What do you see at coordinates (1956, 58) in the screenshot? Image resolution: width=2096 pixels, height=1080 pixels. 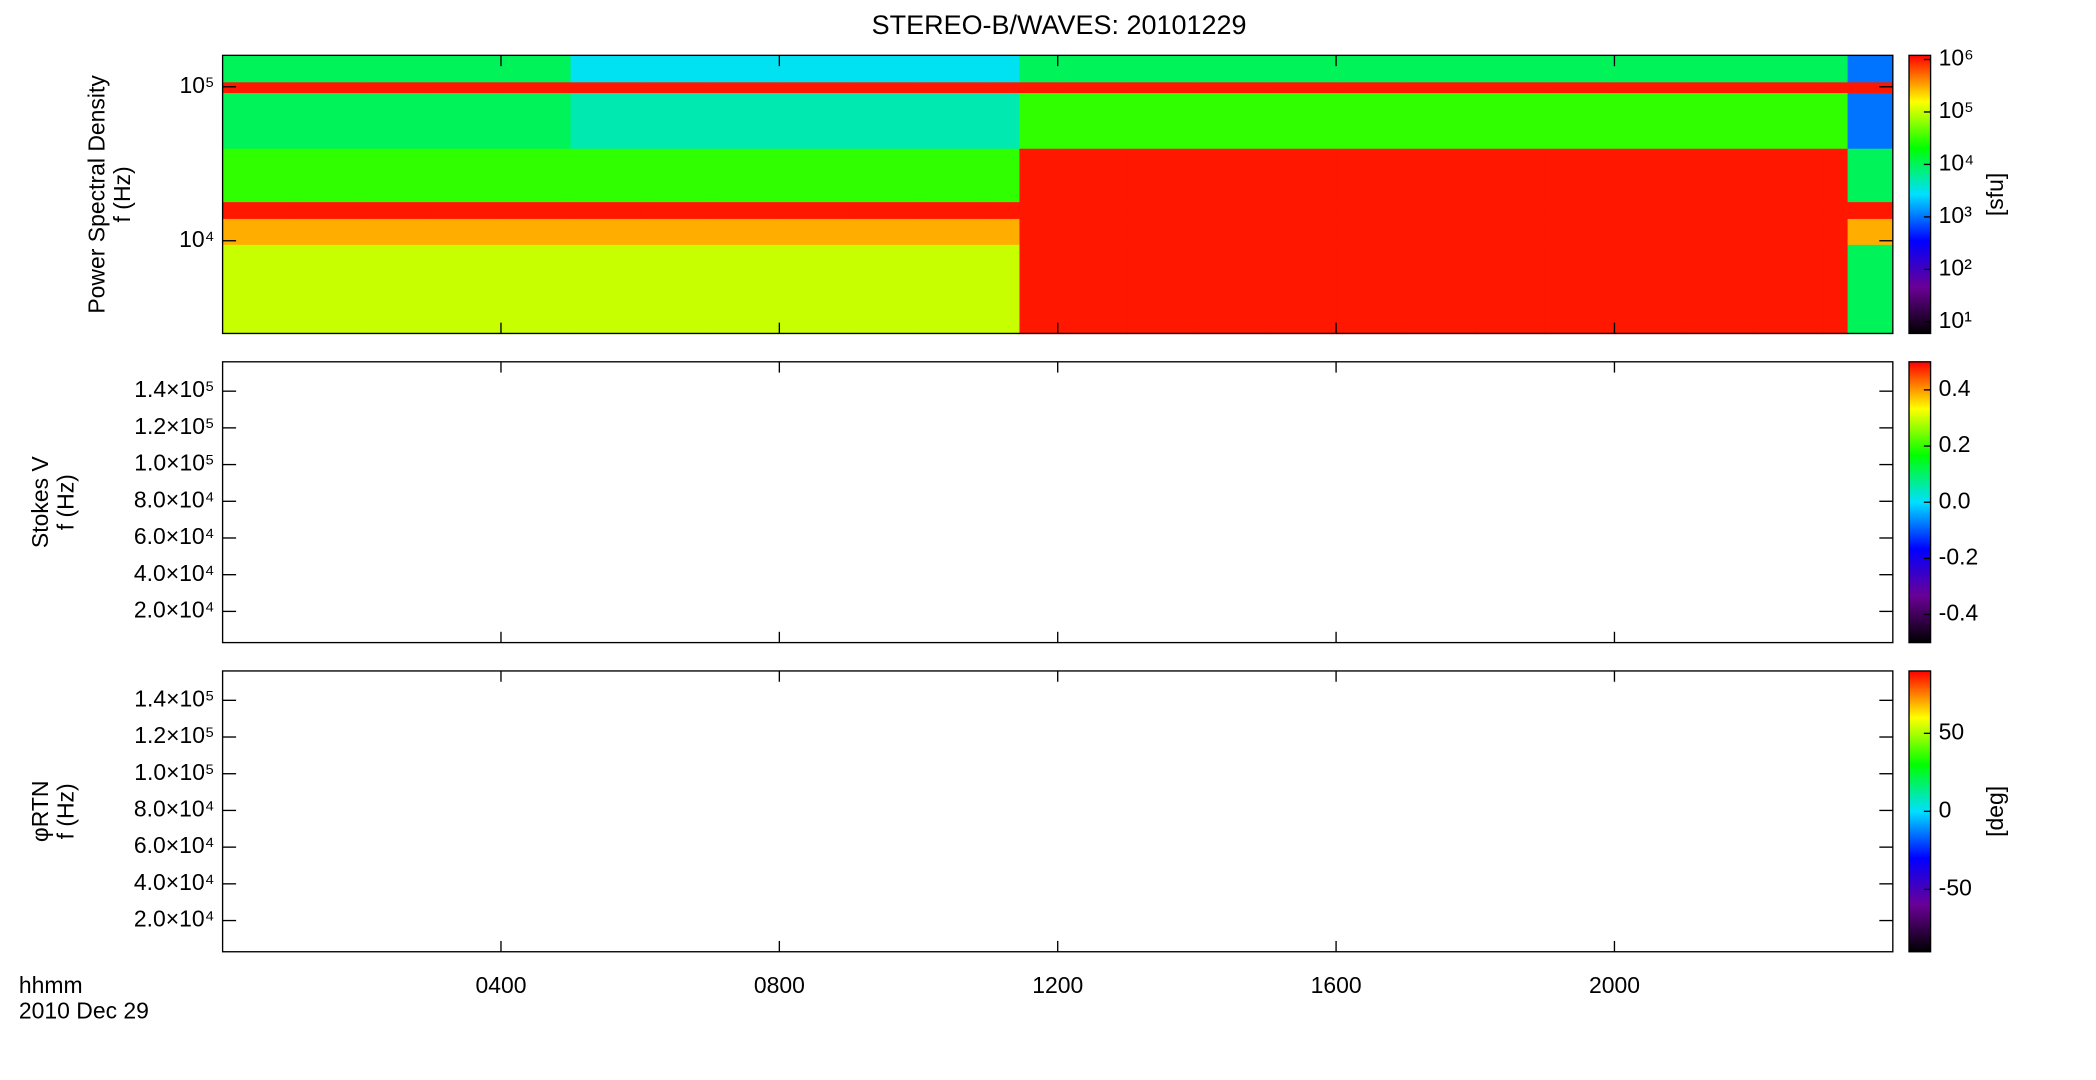 I see `colorbar-tick-label: 10⁶` at bounding box center [1956, 58].